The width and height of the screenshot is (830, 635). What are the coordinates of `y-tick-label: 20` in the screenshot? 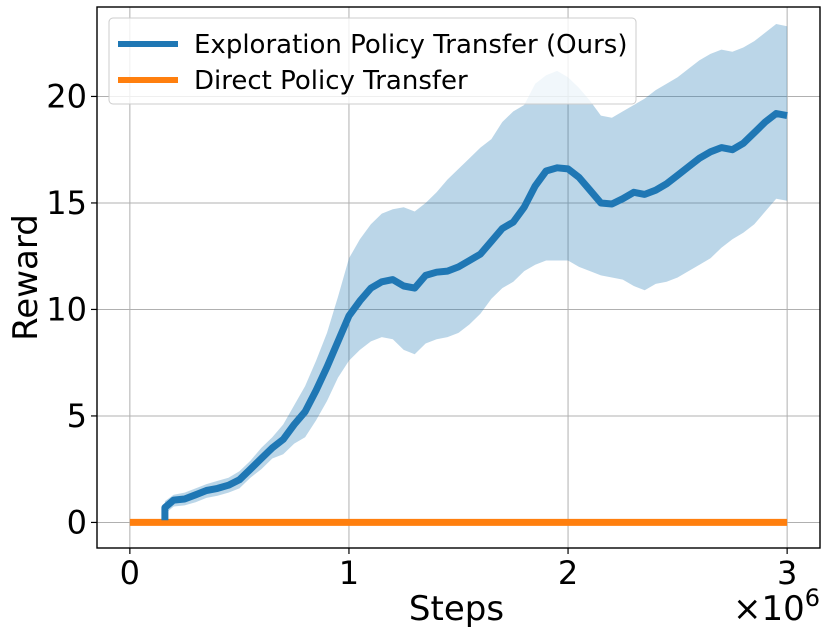 It's located at (66, 96).